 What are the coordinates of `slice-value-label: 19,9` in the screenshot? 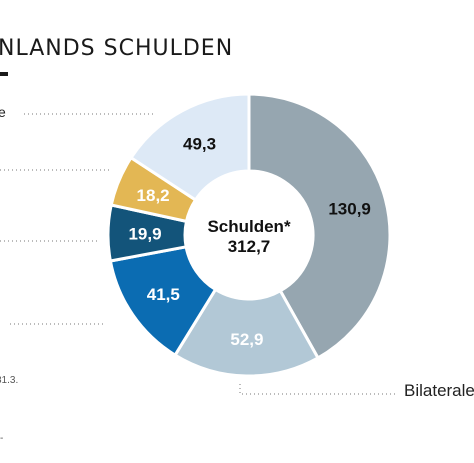 It's located at (144, 233).